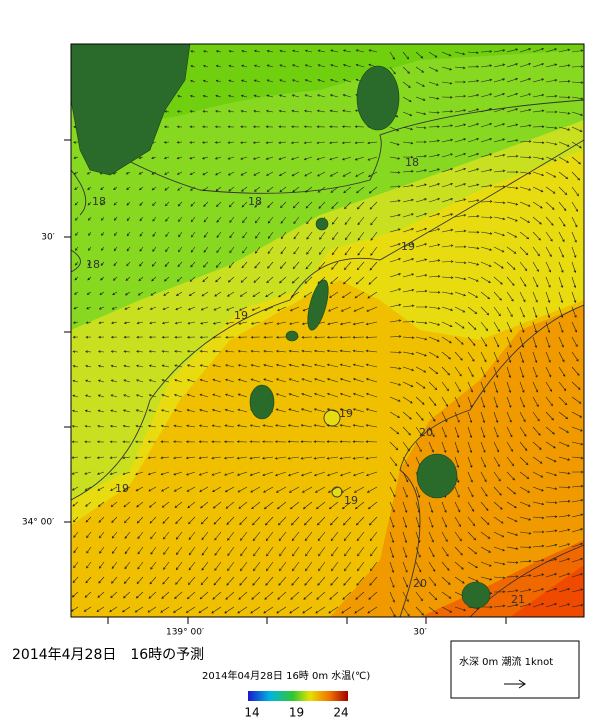  Describe the element at coordinates (131, 110) in the screenshot. I see `mainland` at that location.